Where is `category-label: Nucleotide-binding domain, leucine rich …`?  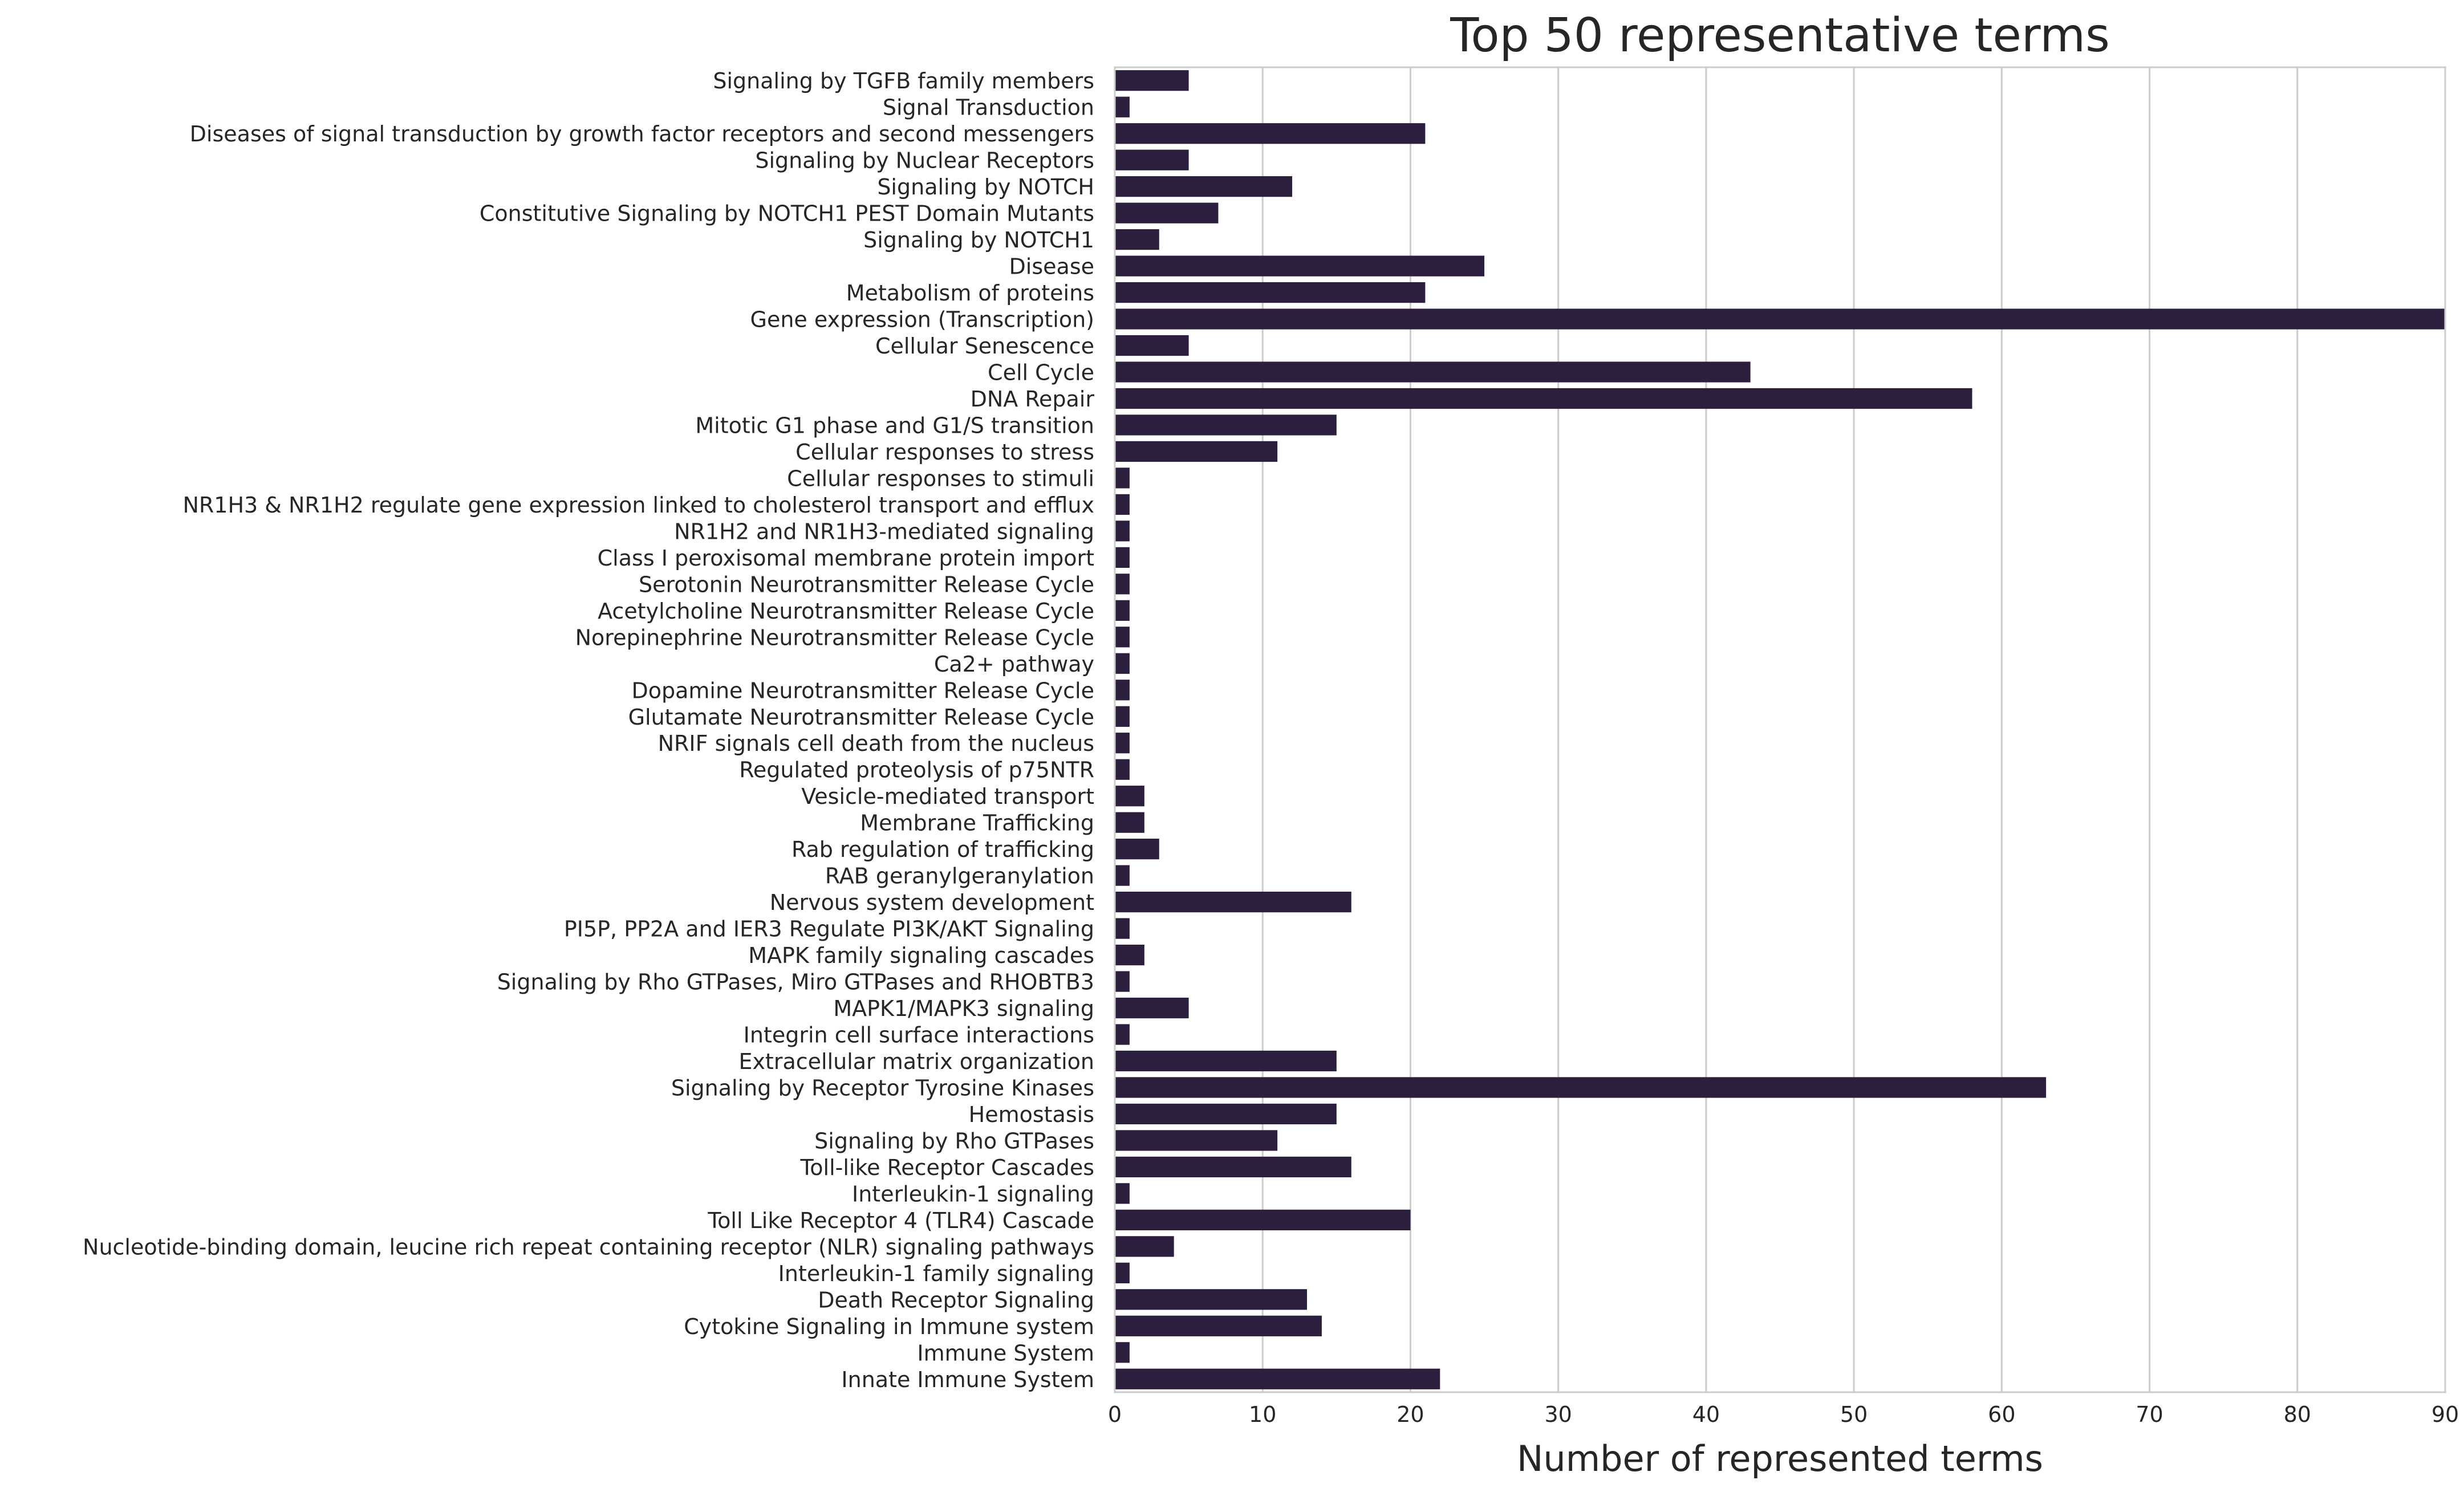 category-label: Nucleotide-binding domain, leucine rich … is located at coordinates (589, 1246).